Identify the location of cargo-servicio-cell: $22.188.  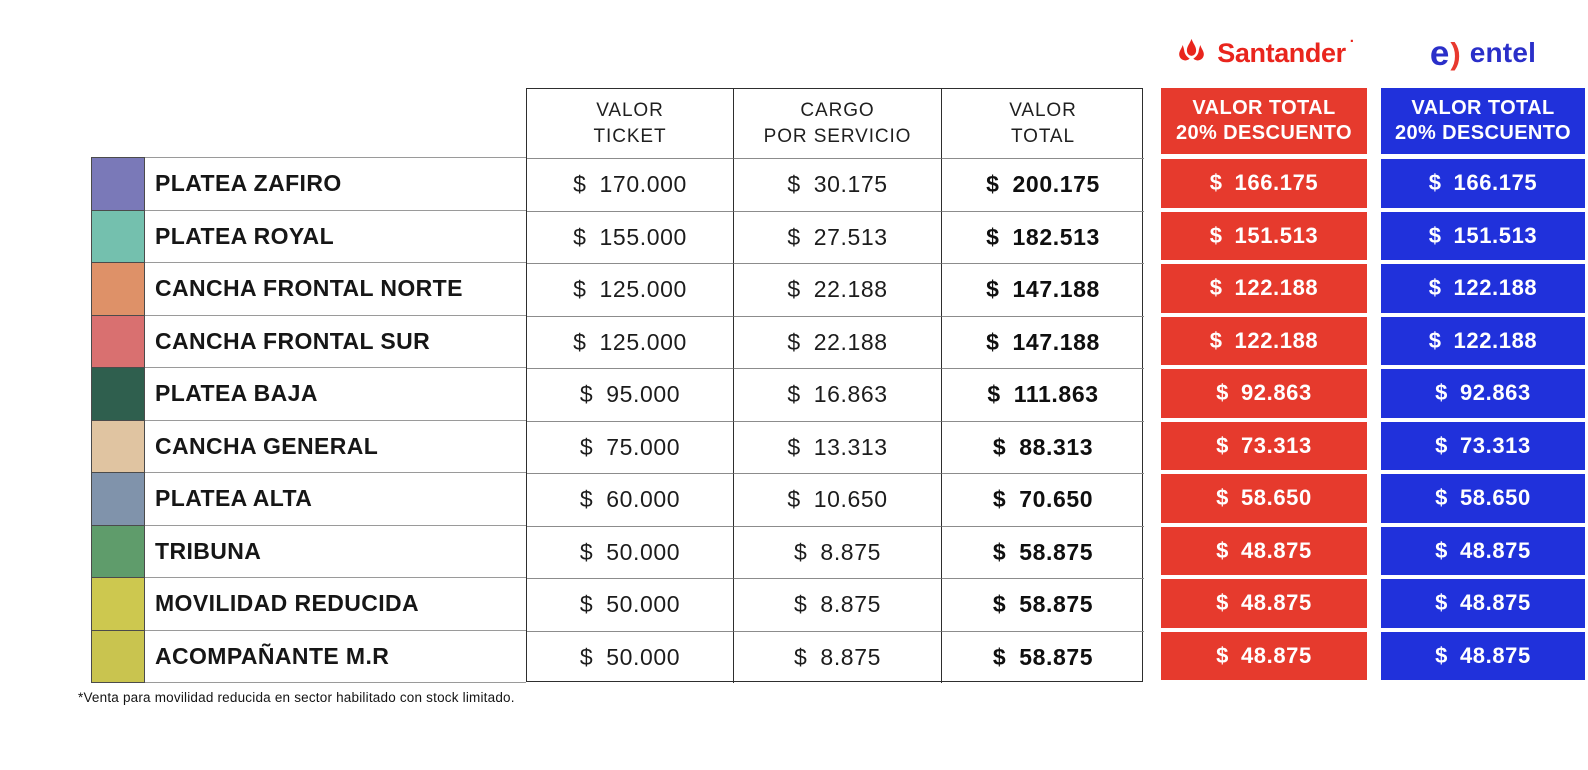
(837, 289).